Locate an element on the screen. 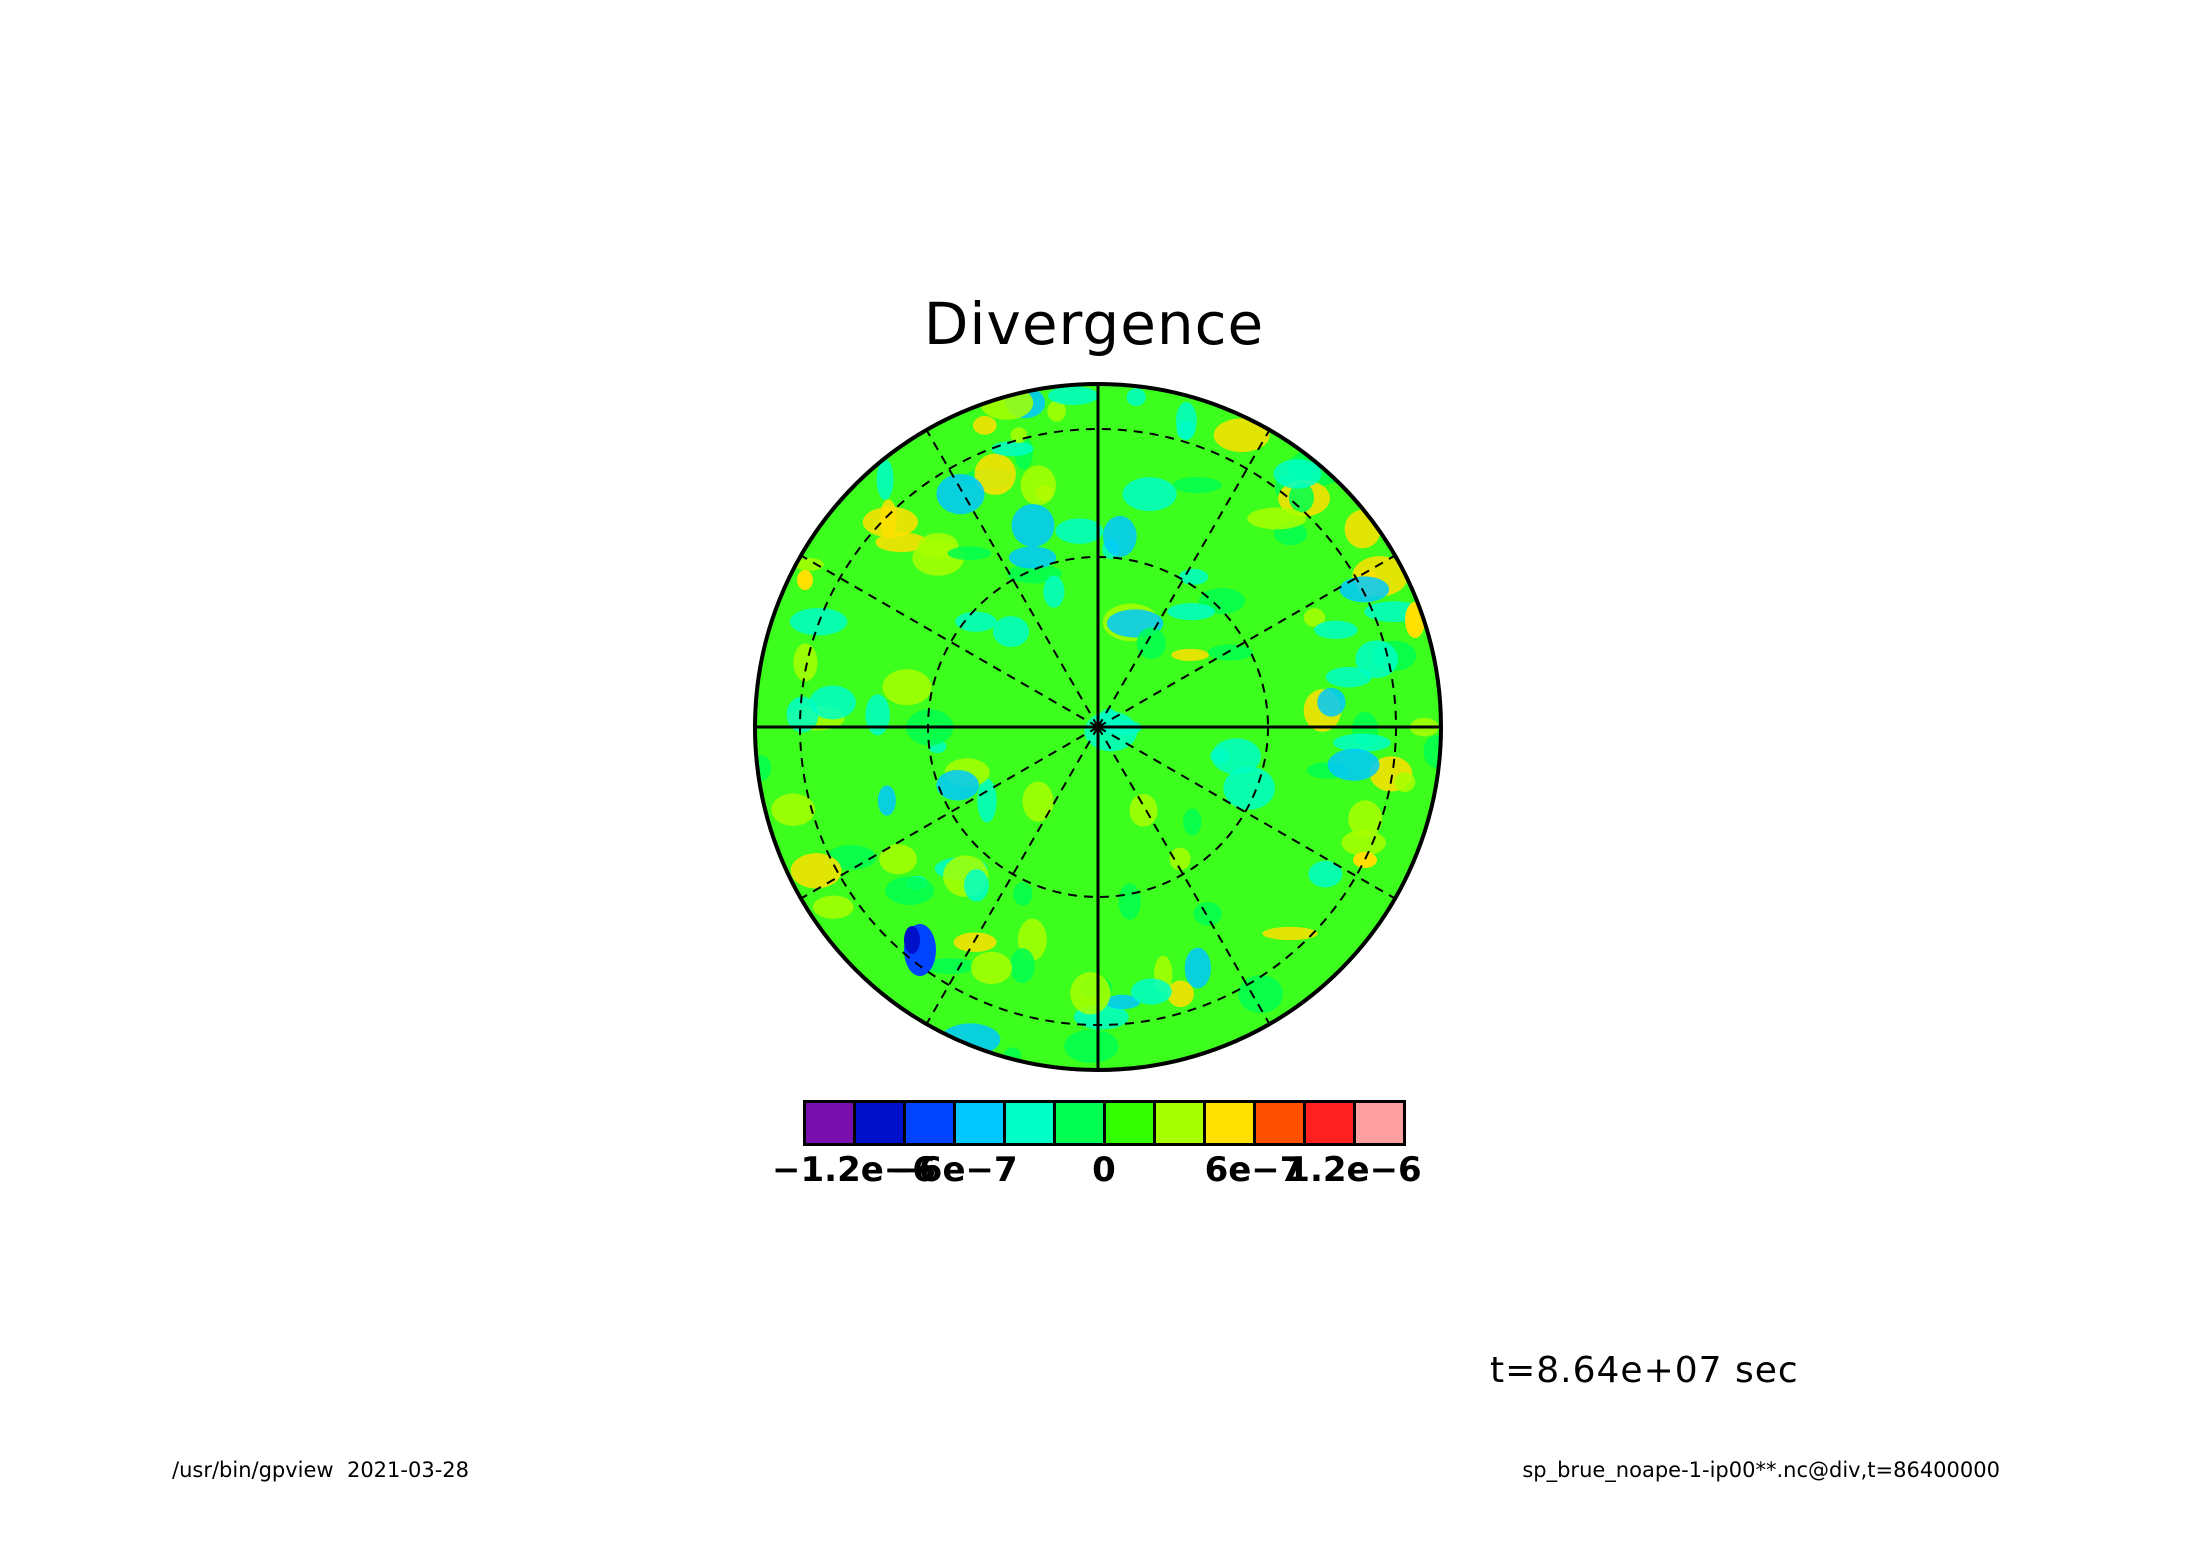 Image resolution: width=2188 pixels, height=1546 pixels. colorbar-tick-label: −1.2e−6 is located at coordinates (854, 1170).